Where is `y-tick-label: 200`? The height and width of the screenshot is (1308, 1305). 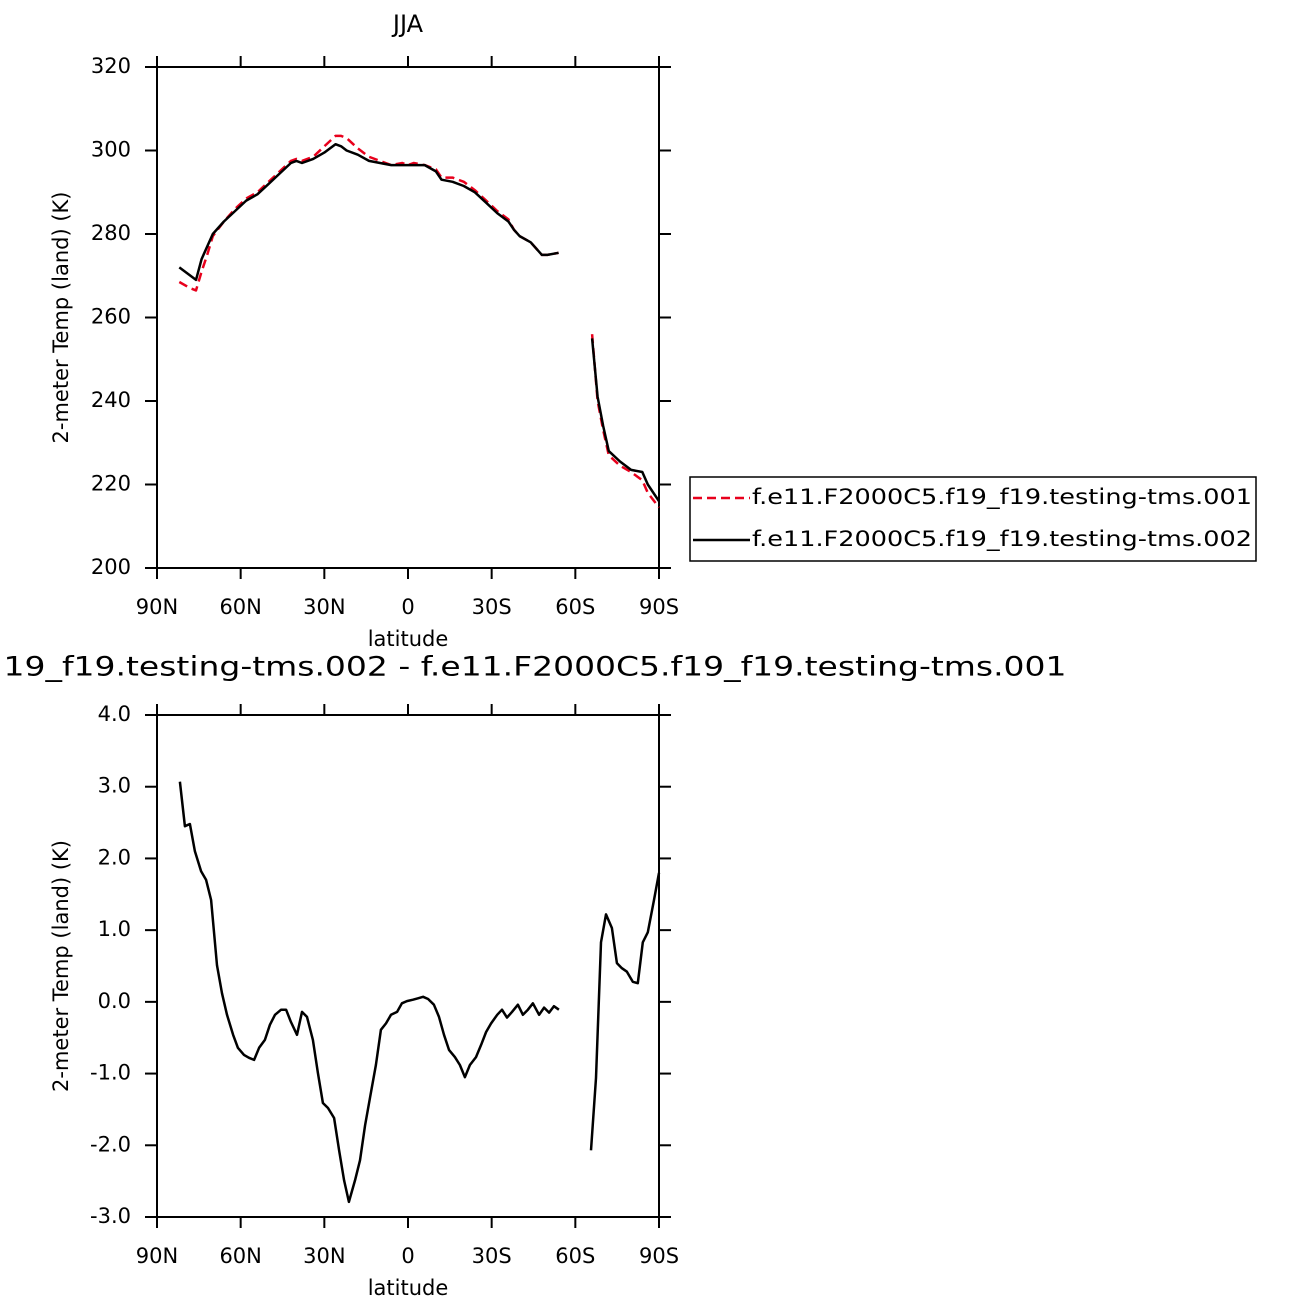
y-tick-label: 200 is located at coordinates (111, 567).